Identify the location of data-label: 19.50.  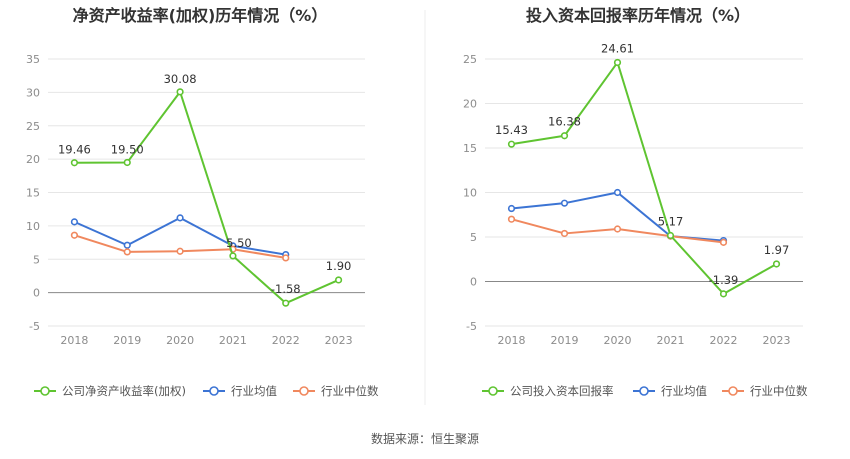
(127, 149).